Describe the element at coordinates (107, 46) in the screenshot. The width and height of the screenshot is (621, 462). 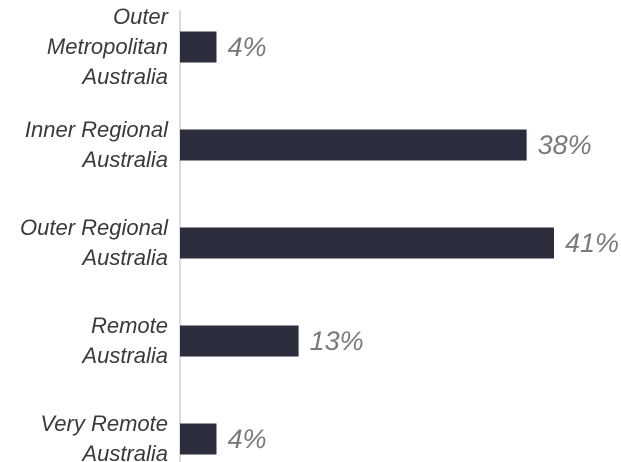
I see `category-label: Outer Metropolitan Australia` at that location.